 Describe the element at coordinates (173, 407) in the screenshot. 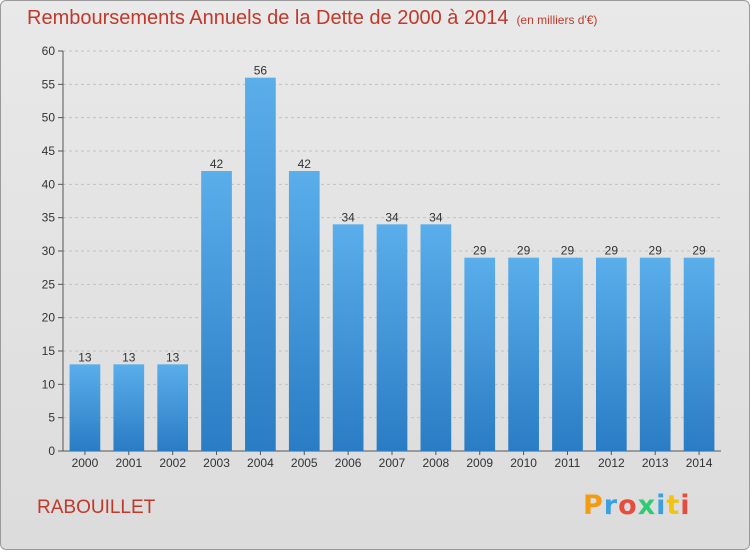

I see `bar-2002` at that location.